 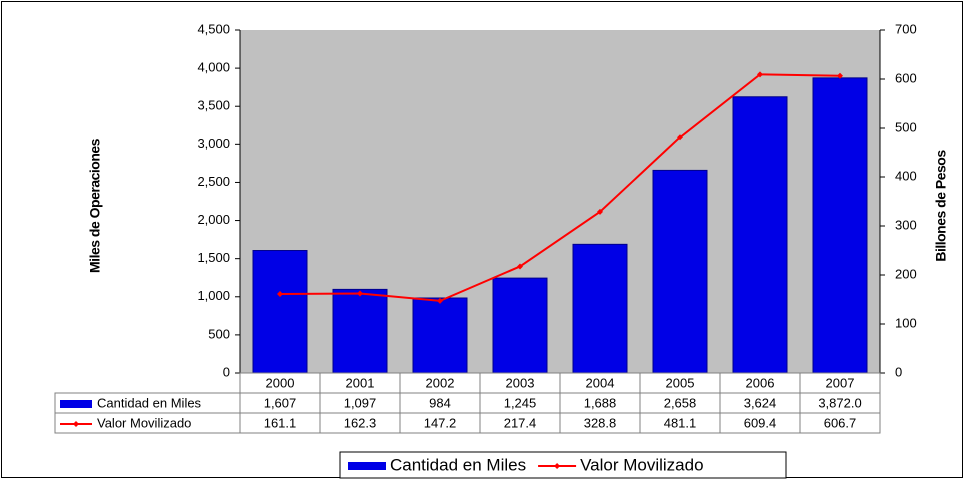 What do you see at coordinates (680, 382) in the screenshot?
I see `x-tick-label: 2005` at bounding box center [680, 382].